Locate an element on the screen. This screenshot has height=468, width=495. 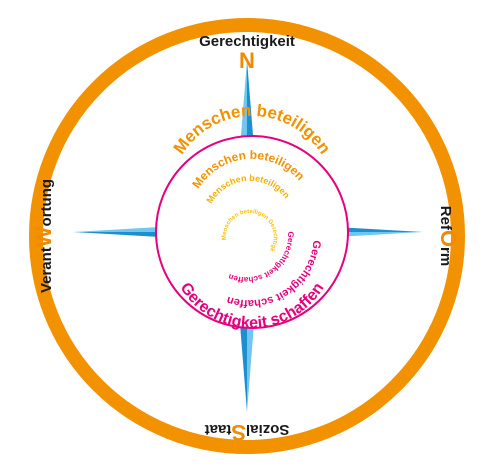
north-label: Gerechtigkeit is located at coordinates (247, 41).